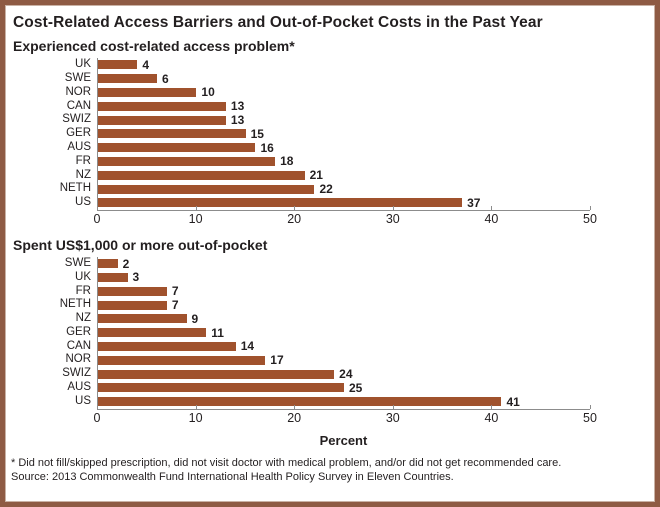 The height and width of the screenshot is (507, 660). I want to click on value-label: 9, so click(195, 318).